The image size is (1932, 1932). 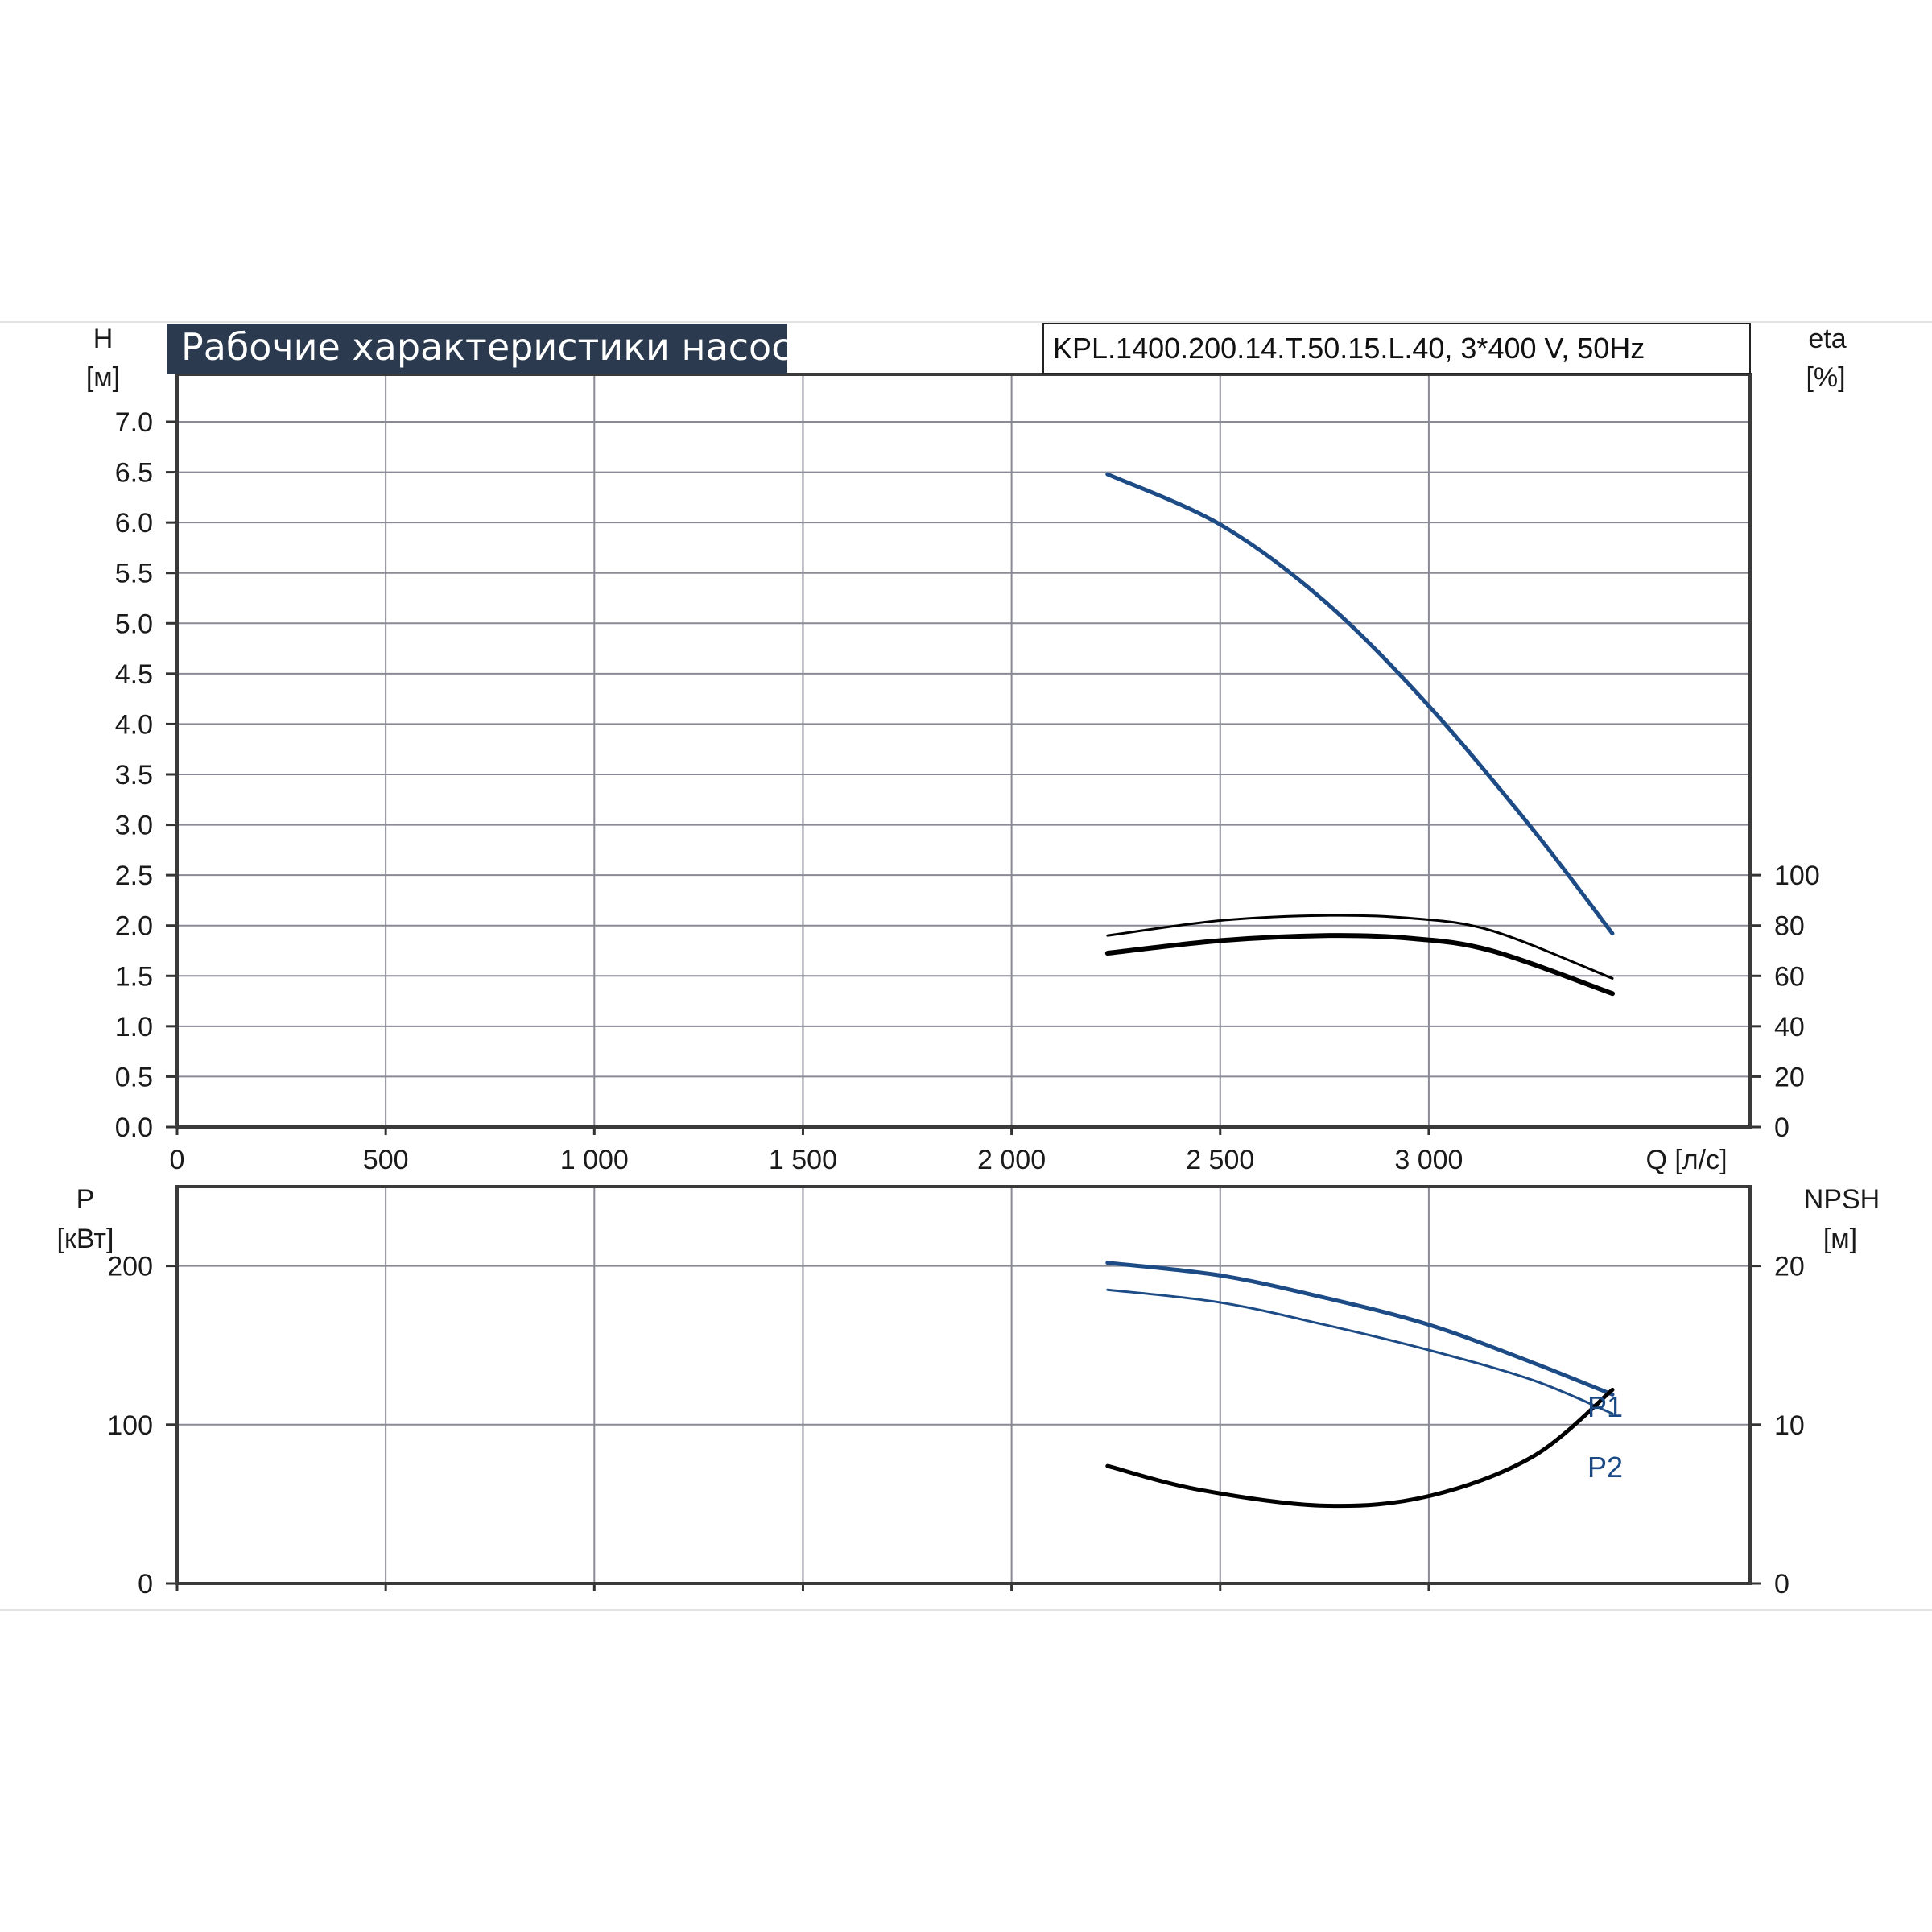 I want to click on y-right-tick-label: 60, so click(x=1789, y=976).